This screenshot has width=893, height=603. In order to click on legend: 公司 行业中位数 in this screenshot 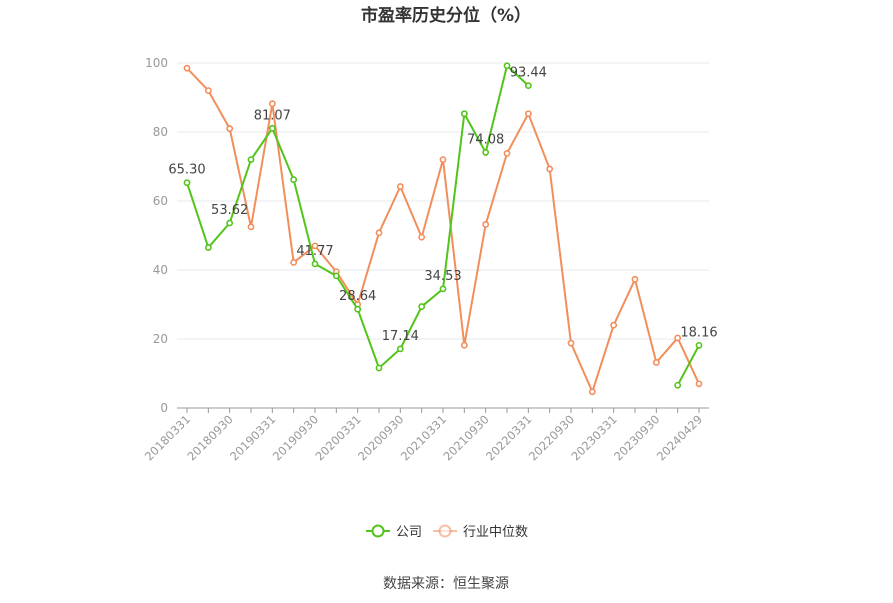, I will do `click(447, 532)`.